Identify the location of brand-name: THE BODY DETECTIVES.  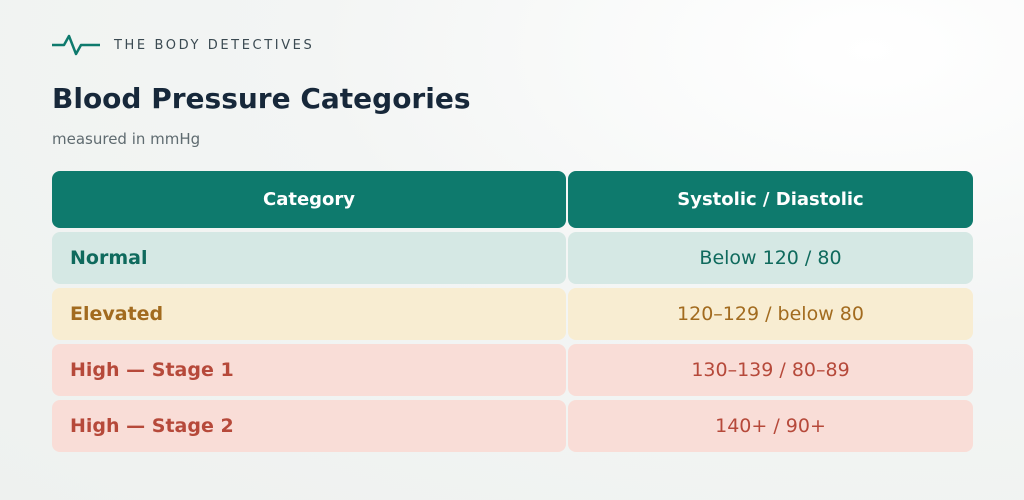
(214, 45).